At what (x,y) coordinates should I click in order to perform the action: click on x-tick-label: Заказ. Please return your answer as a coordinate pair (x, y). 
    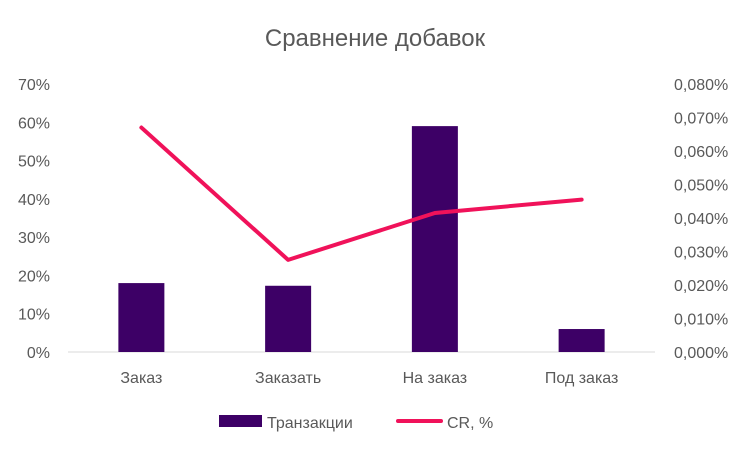
    Looking at the image, I should click on (141, 378).